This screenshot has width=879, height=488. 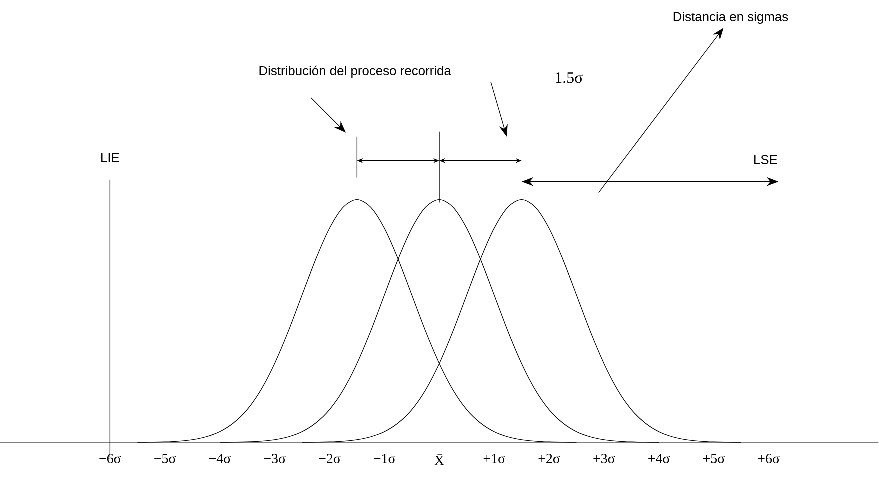 What do you see at coordinates (111, 459) in the screenshot?
I see `x-tick-label: −6σ` at bounding box center [111, 459].